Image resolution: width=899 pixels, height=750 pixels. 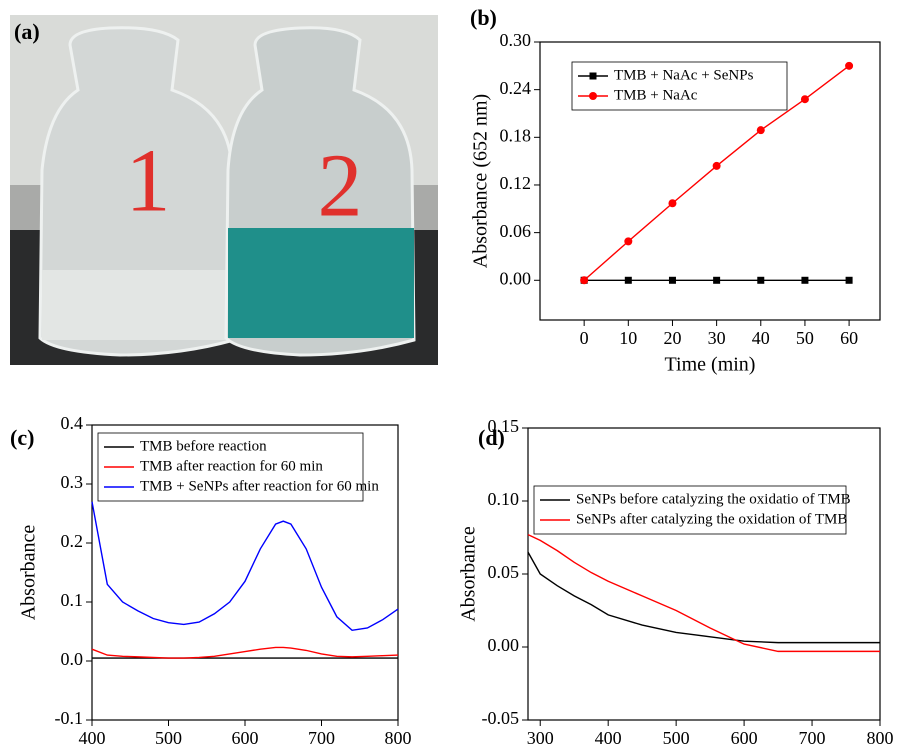 What do you see at coordinates (72, 541) in the screenshot?
I see `y-tick-label: 0.2` at bounding box center [72, 541].